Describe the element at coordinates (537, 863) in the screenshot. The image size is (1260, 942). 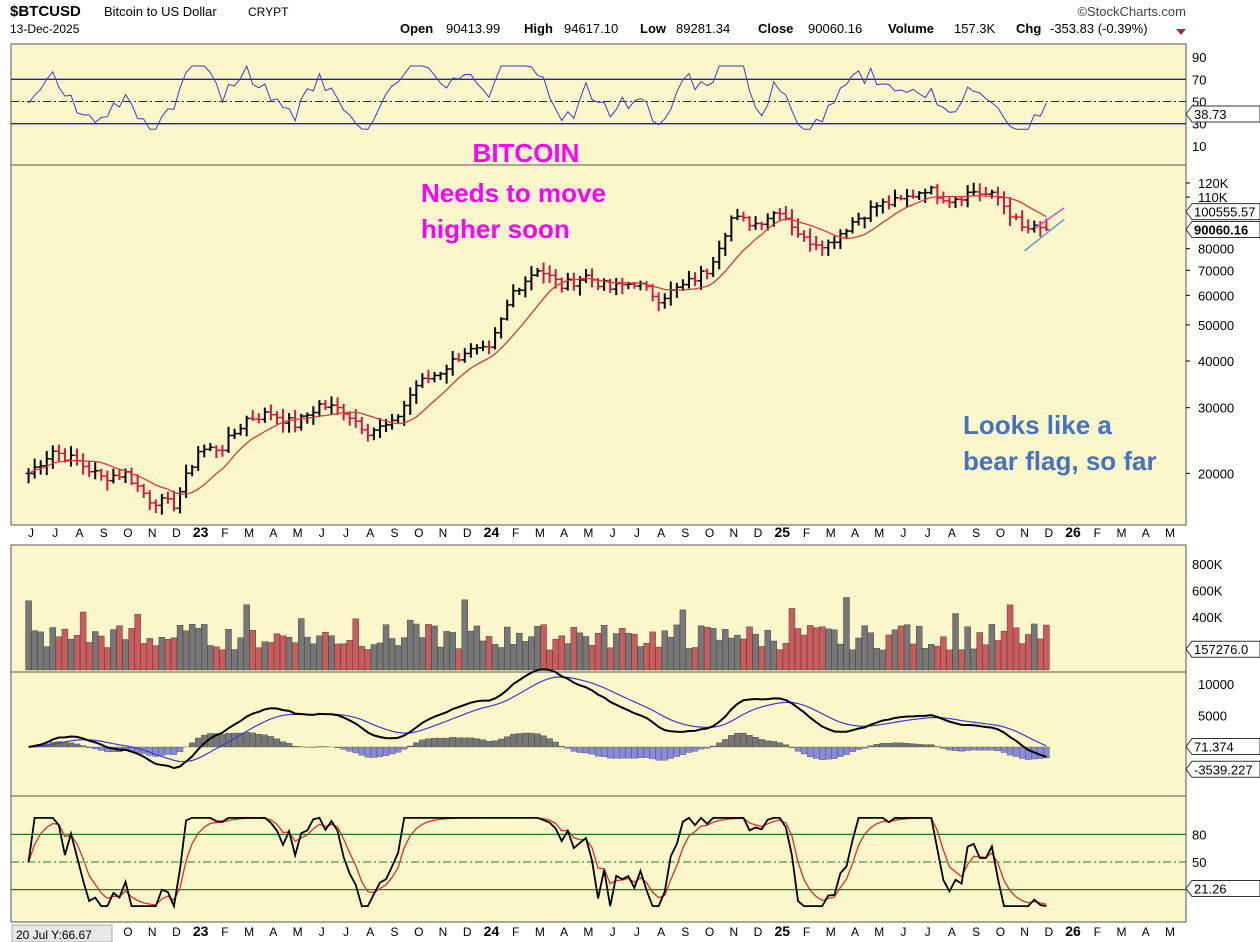
I see `stoch-k-line` at that location.